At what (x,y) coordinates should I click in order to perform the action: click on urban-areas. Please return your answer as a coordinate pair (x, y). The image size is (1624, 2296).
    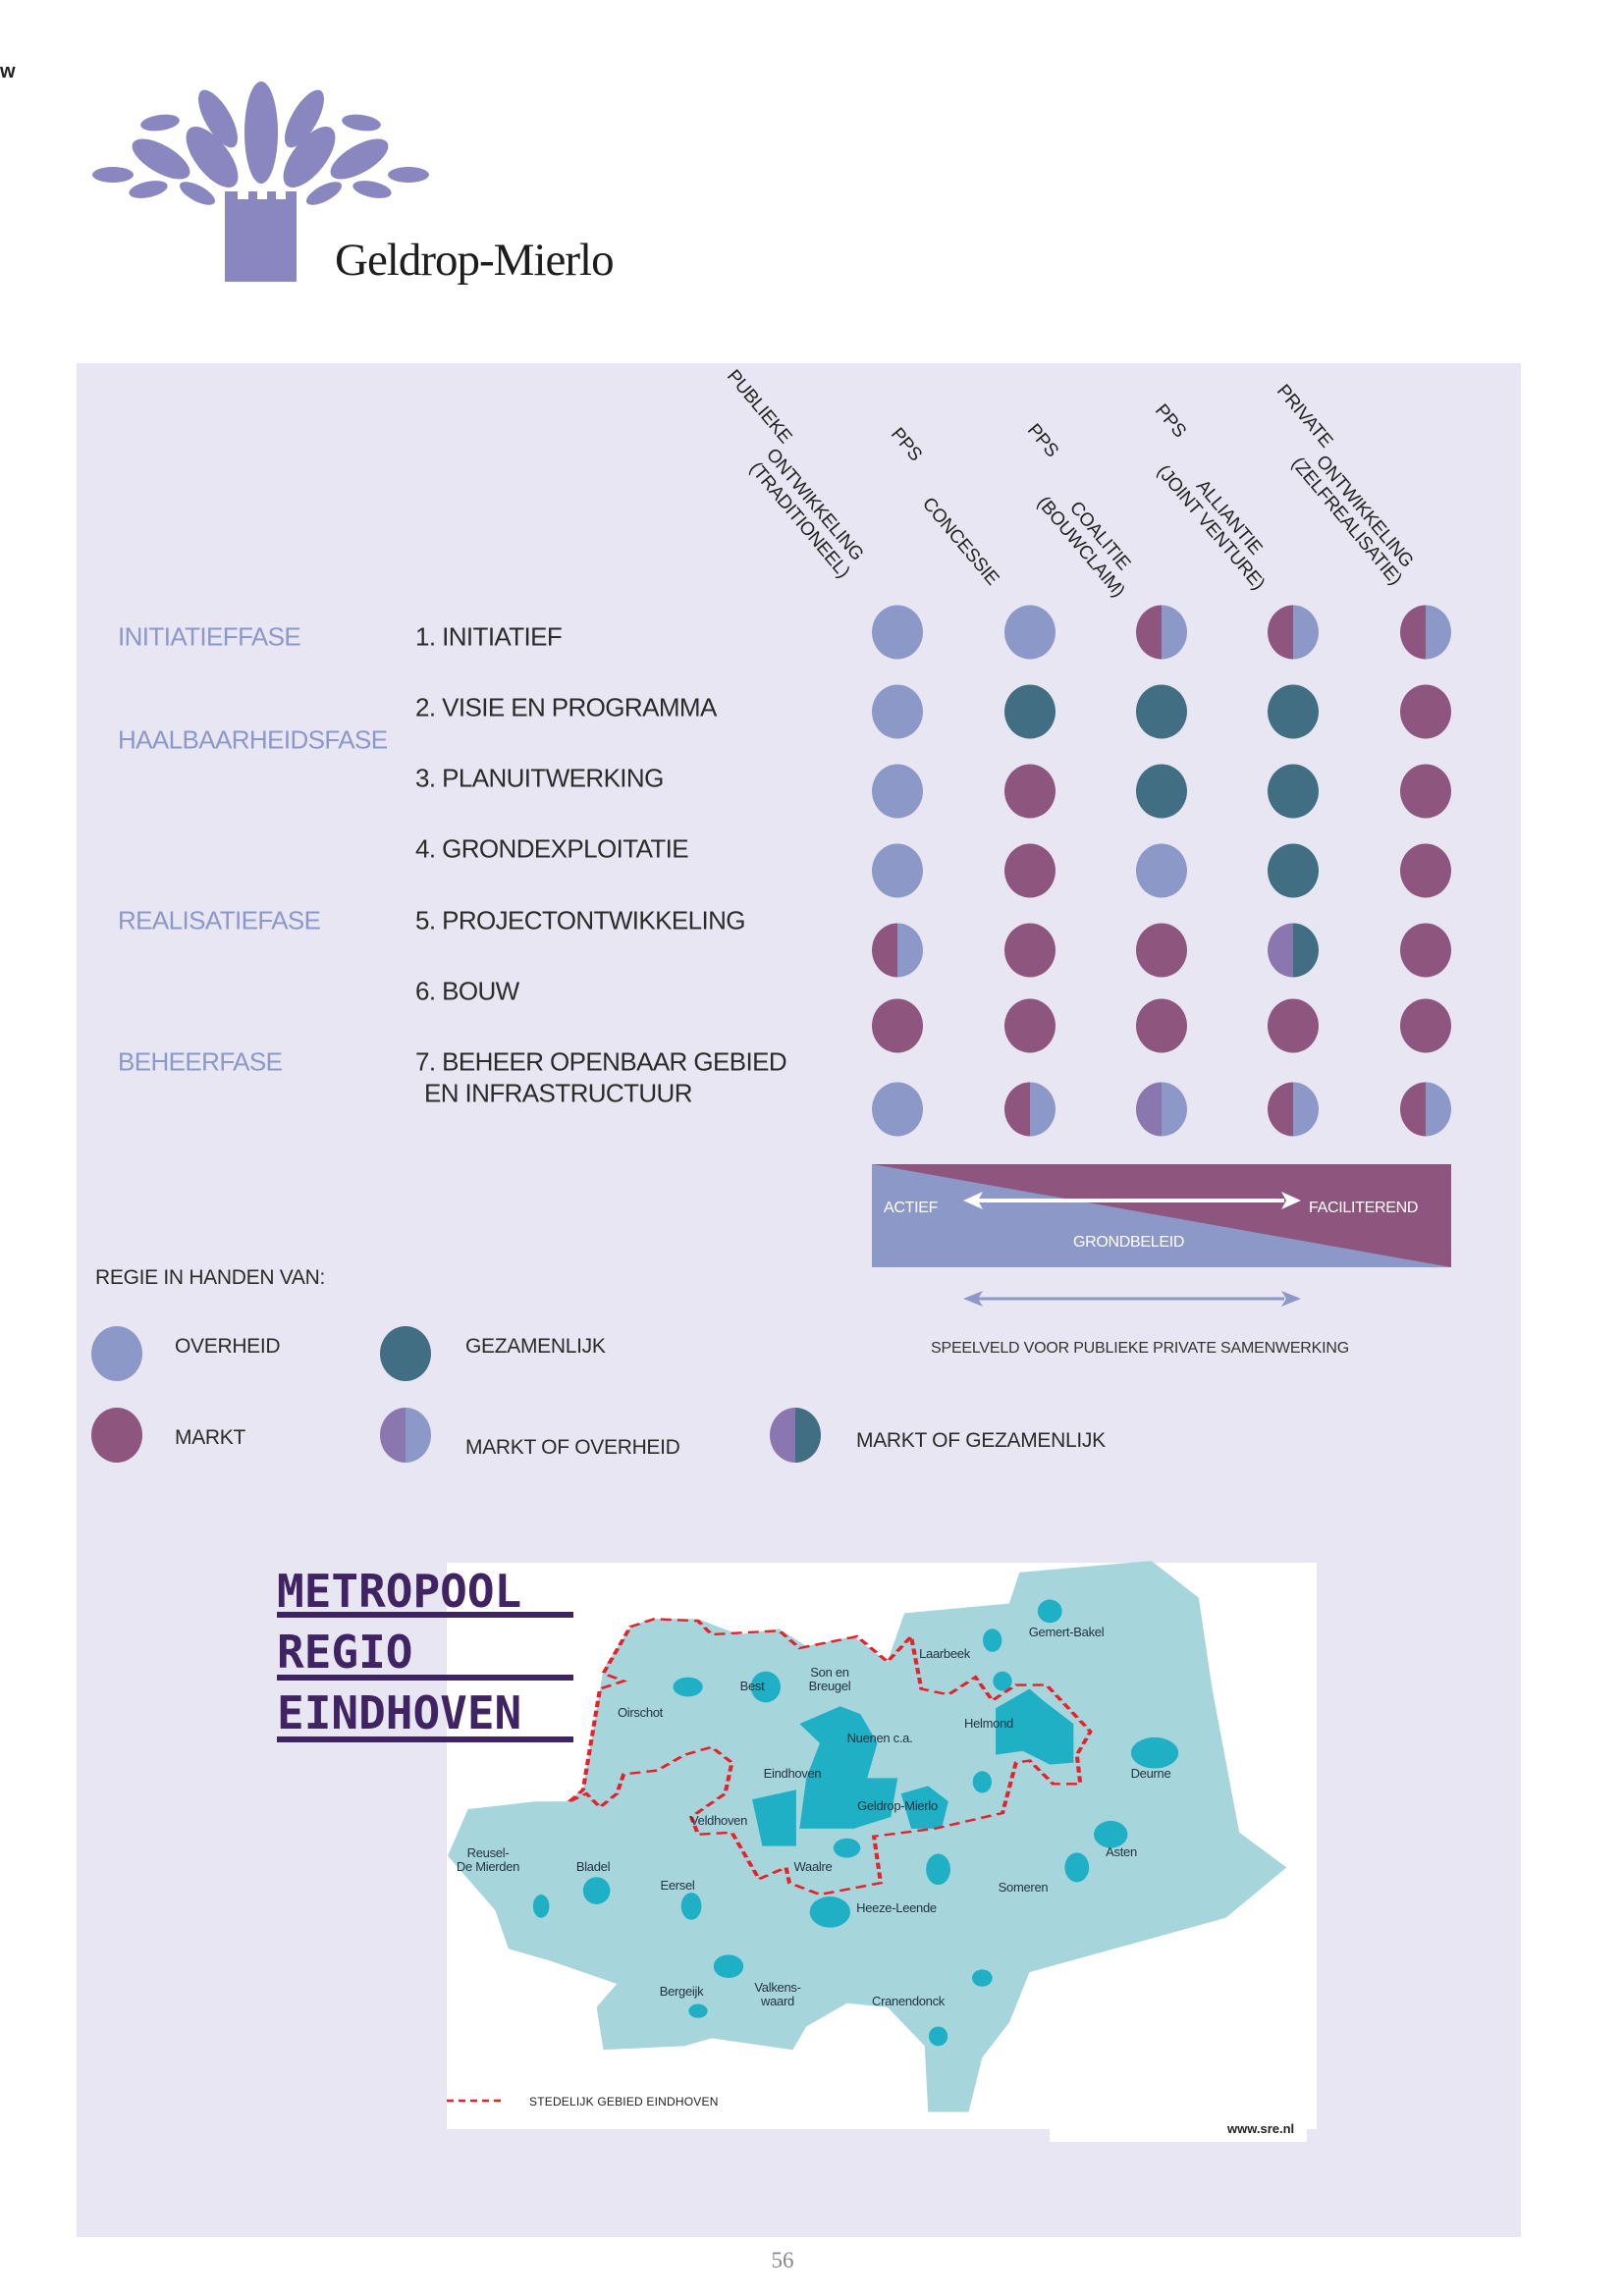
    Looking at the image, I should click on (855, 1823).